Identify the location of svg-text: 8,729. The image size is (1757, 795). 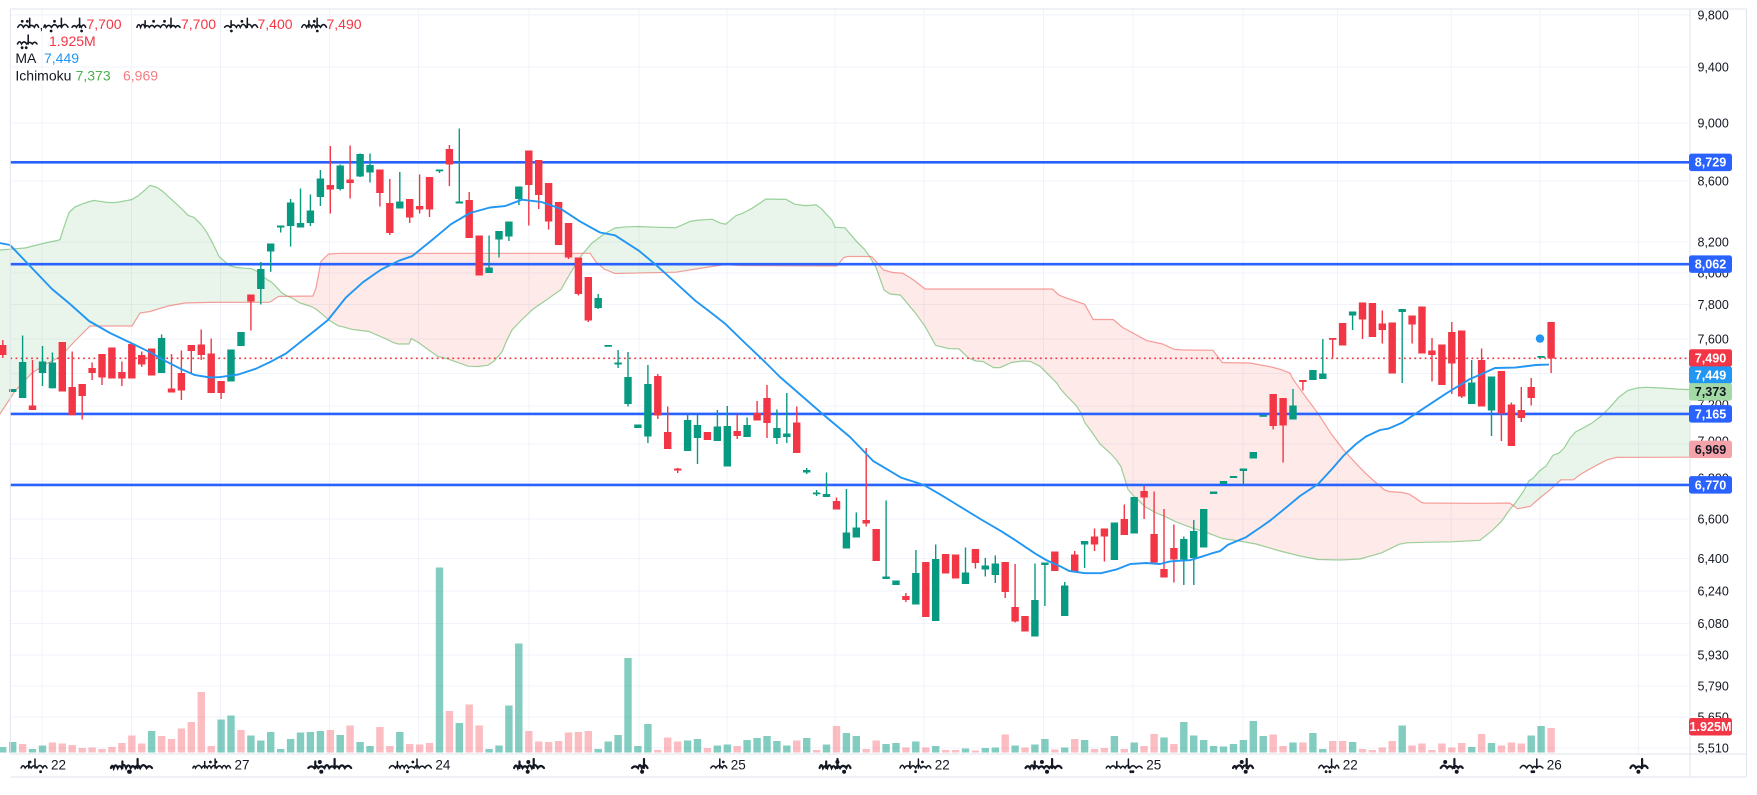
(1711, 163).